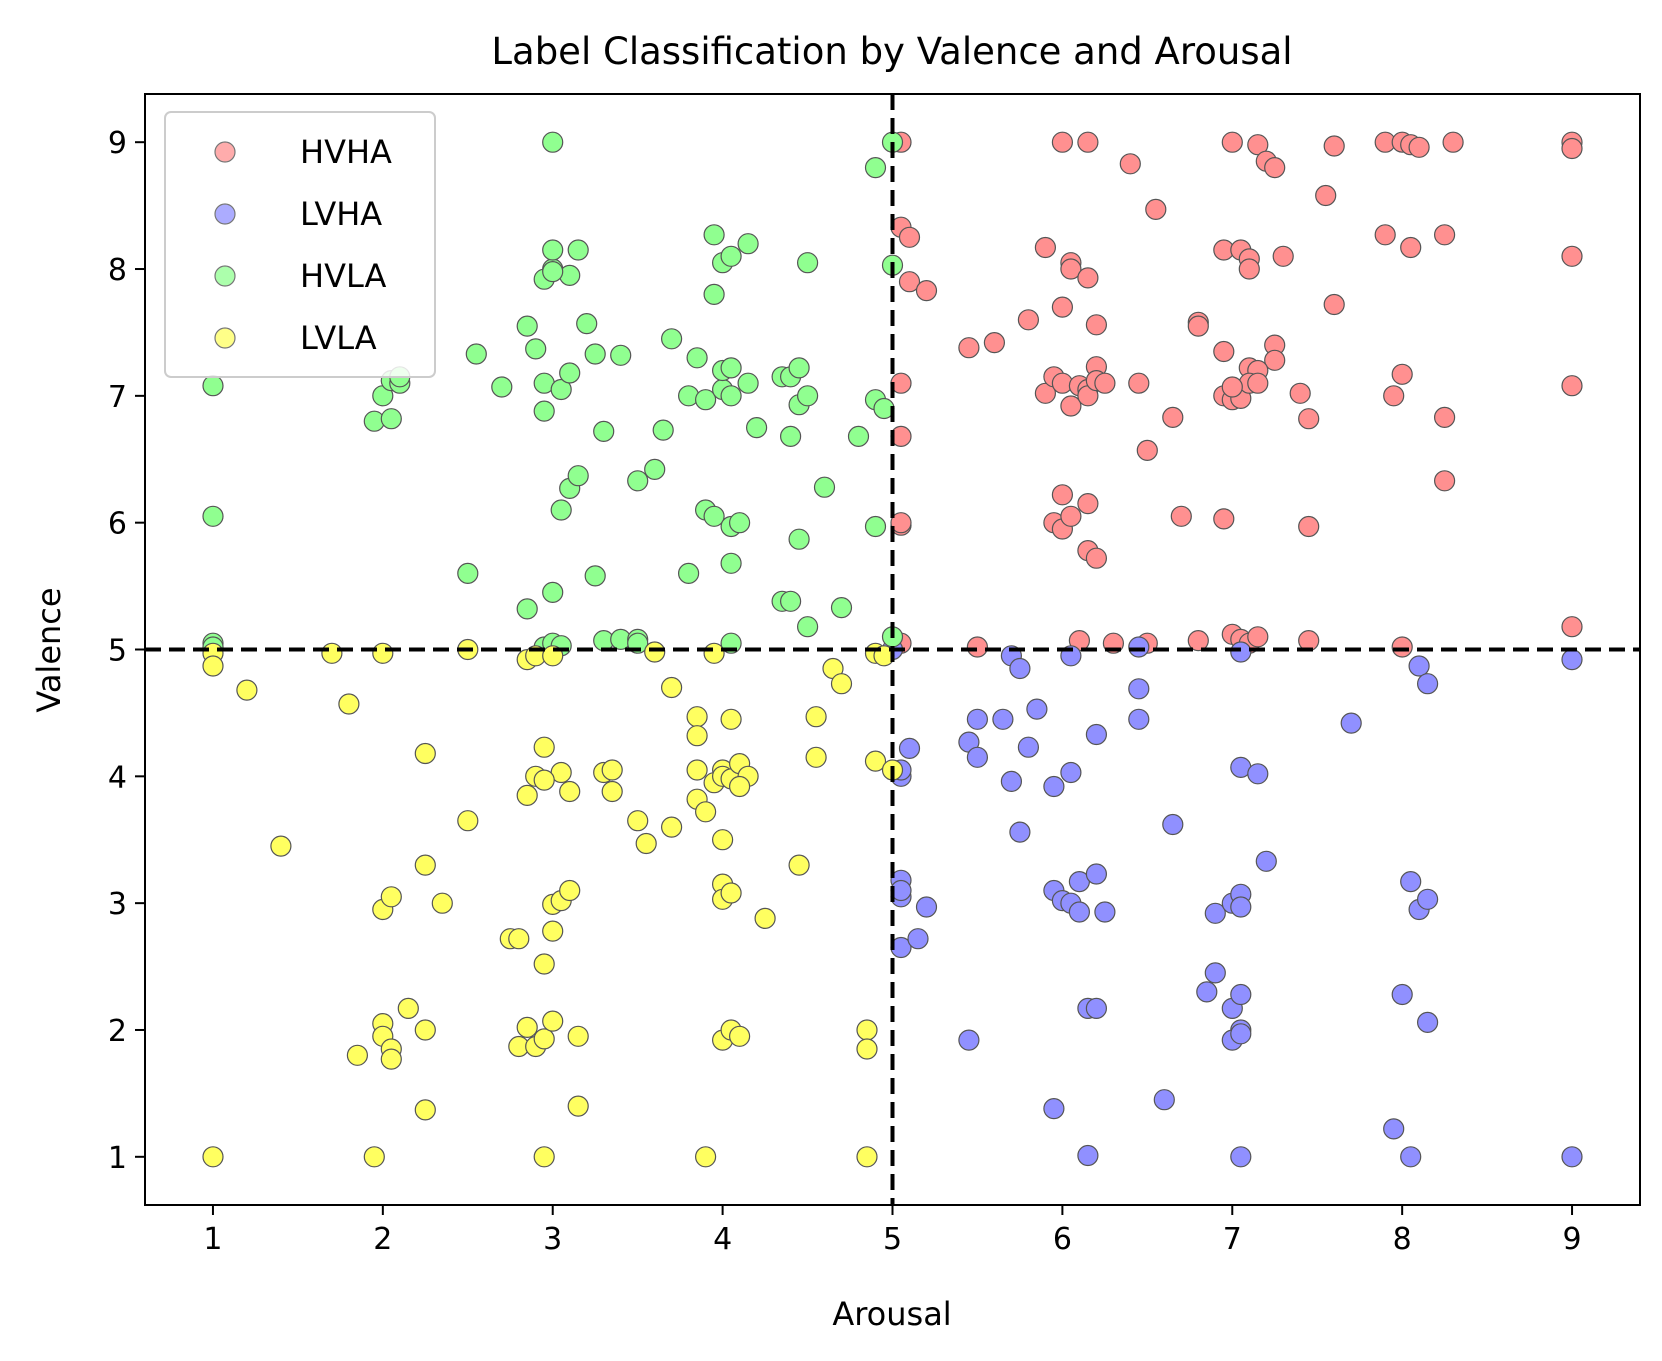 This screenshot has height=1361, width=1662. What do you see at coordinates (892, 1231) in the screenshot?
I see `x-axis-ticks: 1 2 3 4 5 6 7 8 9` at bounding box center [892, 1231].